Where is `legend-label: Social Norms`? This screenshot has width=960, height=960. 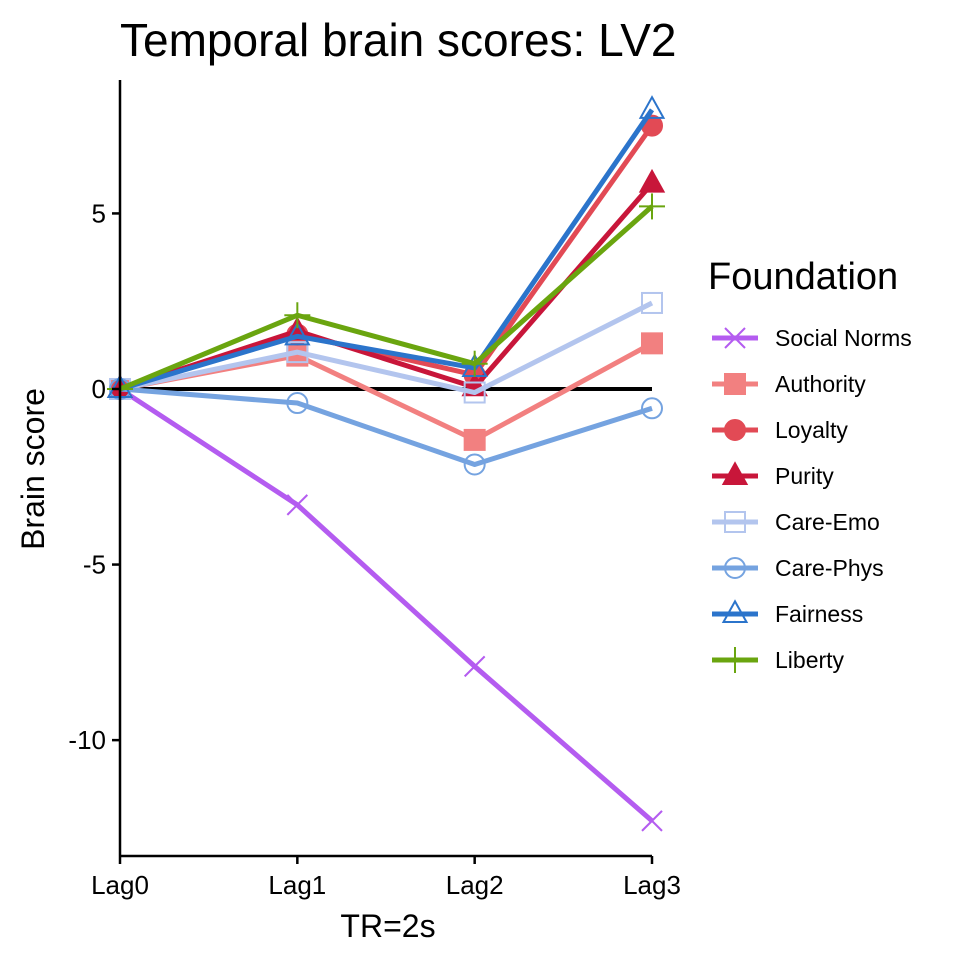 legend-label: Social Norms is located at coordinates (843, 338).